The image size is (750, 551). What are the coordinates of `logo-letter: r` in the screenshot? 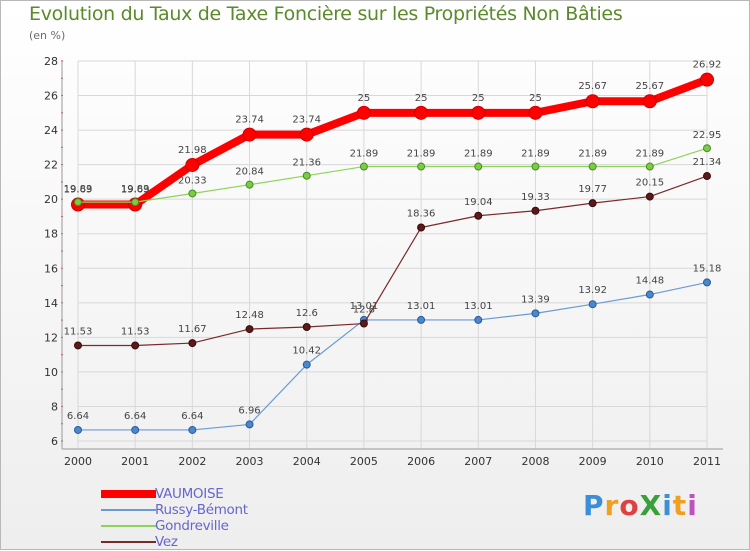 It's located at (612, 505).